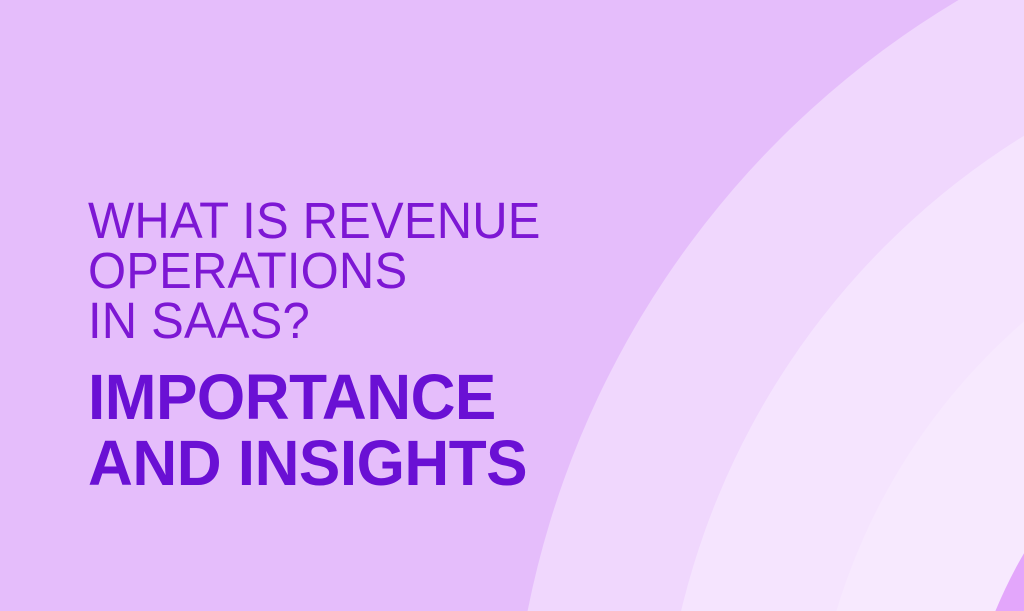 The height and width of the screenshot is (611, 1024). Describe the element at coordinates (930, 466) in the screenshot. I see `arc-ring-inner` at that location.